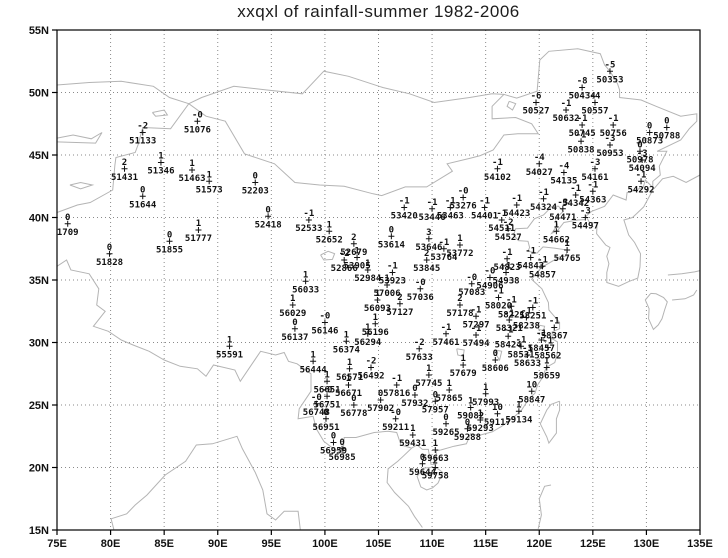 The width and height of the screenshot is (728, 558). Describe the element at coordinates (68, 225) in the screenshot. I see `station: 0 1709` at that location.